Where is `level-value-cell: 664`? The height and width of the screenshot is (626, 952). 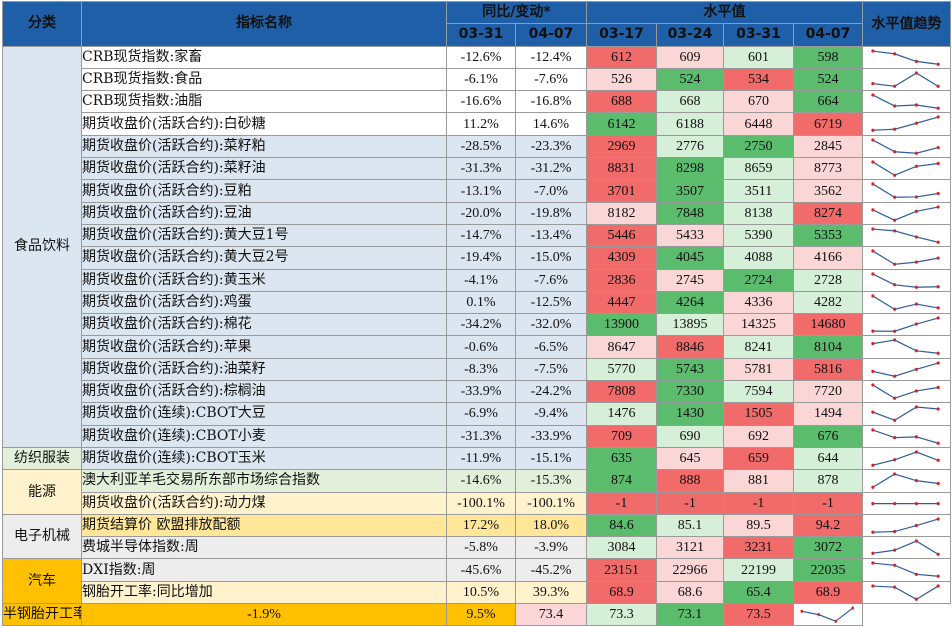 level-value-cell: 664 is located at coordinates (828, 102).